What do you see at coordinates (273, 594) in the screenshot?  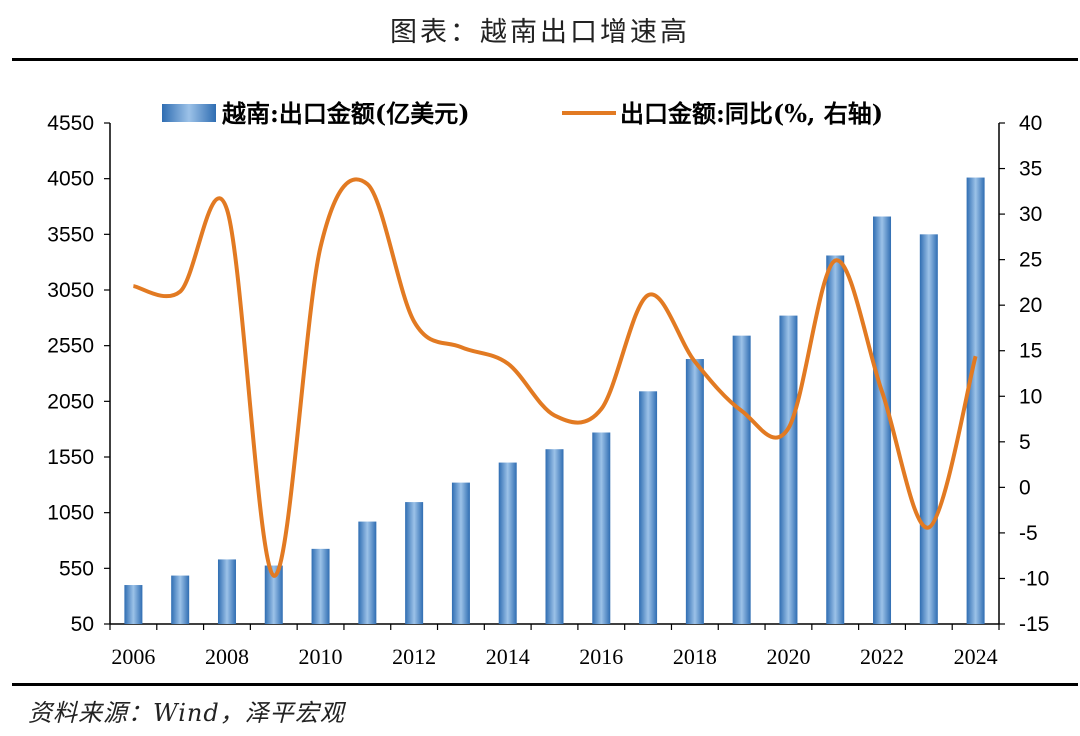 I see `bar-2009` at bounding box center [273, 594].